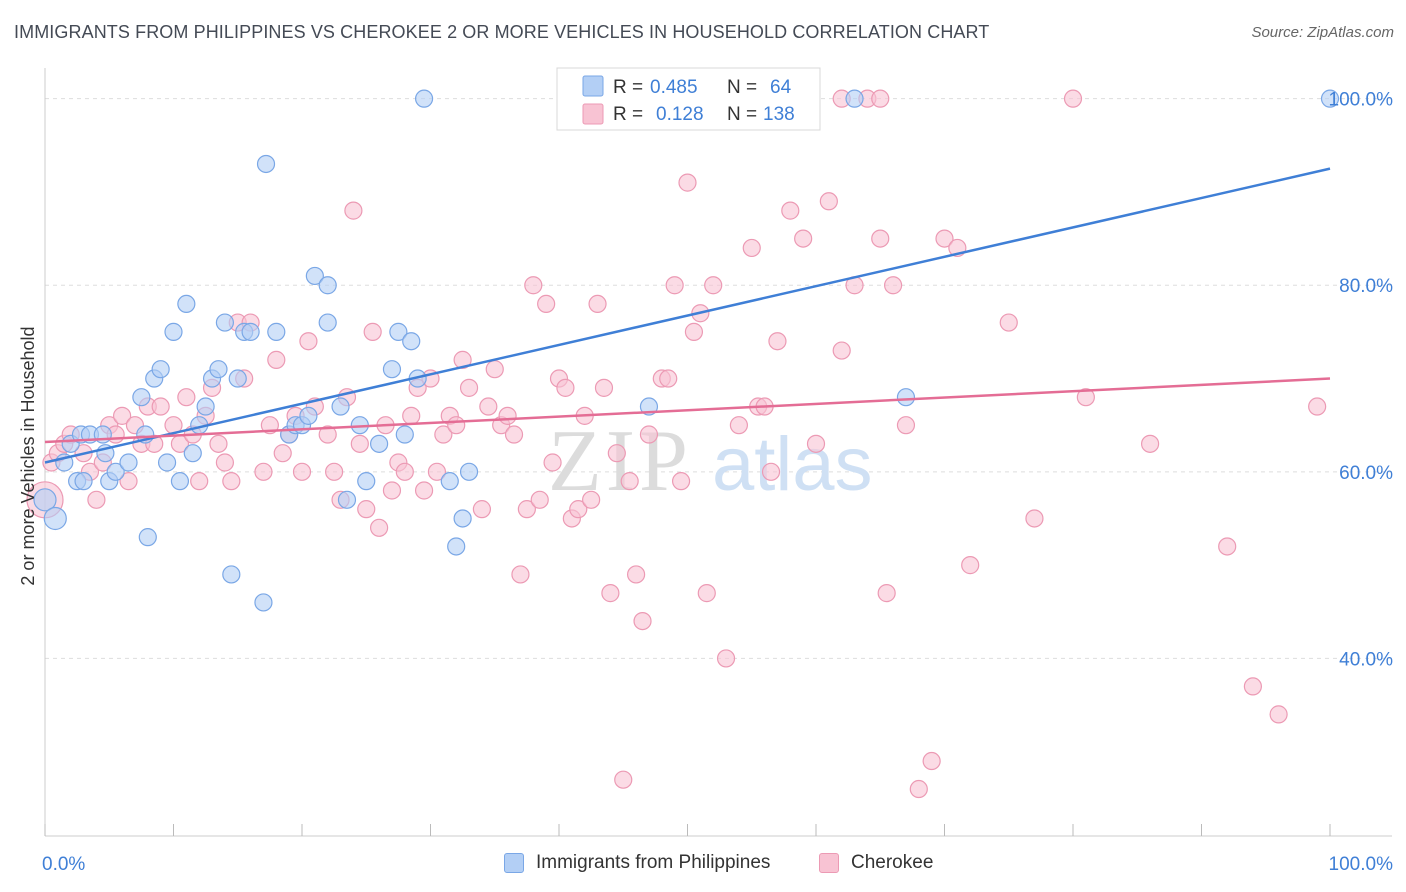 Image resolution: width=1406 pixels, height=892 pixels. I want to click on stats-r-value-1: 0.485, so click(674, 87).